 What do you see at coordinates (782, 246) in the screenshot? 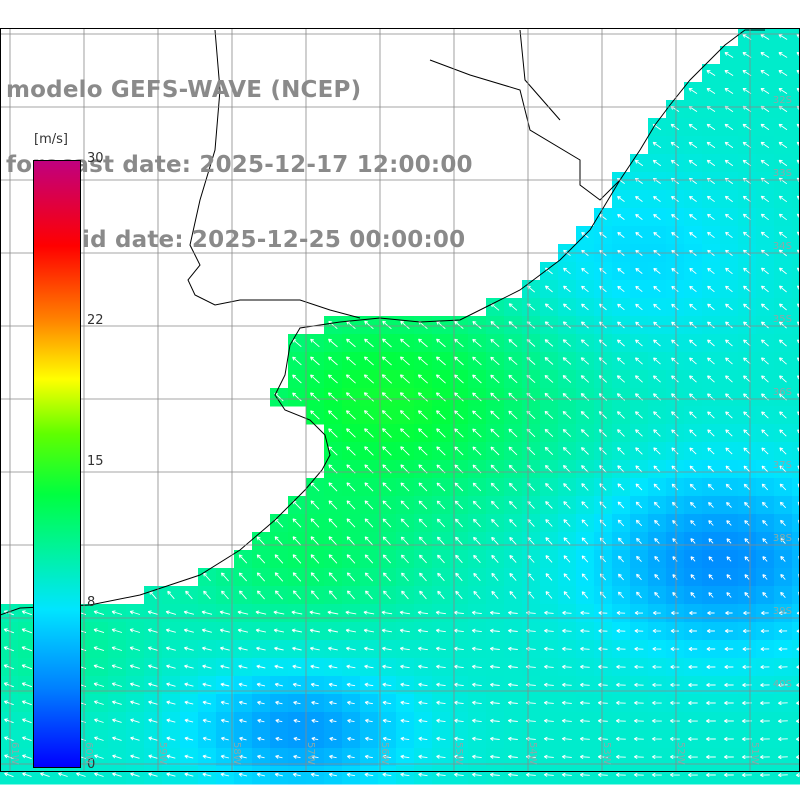
I see `latitude-label: 34S` at bounding box center [782, 246].